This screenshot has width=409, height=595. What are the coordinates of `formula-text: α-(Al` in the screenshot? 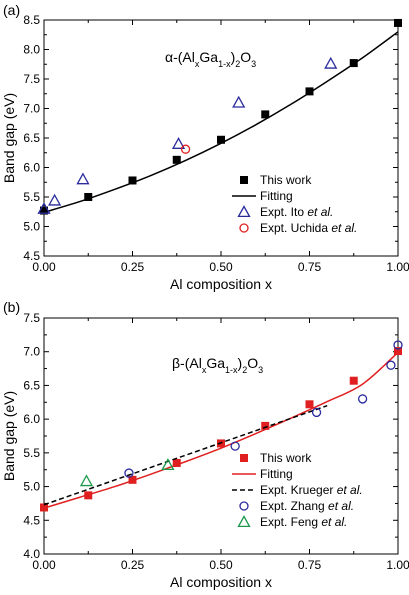 It's located at (180, 57).